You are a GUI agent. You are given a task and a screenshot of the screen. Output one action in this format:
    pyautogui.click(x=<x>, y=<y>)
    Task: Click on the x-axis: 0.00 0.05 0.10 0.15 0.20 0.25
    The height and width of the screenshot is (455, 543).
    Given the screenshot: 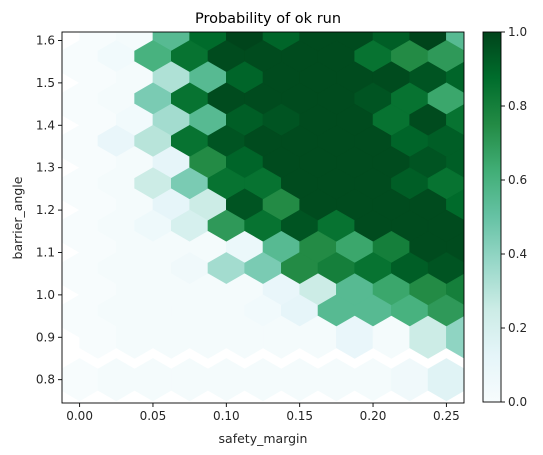 What is the action you would take?
    pyautogui.click(x=263, y=413)
    